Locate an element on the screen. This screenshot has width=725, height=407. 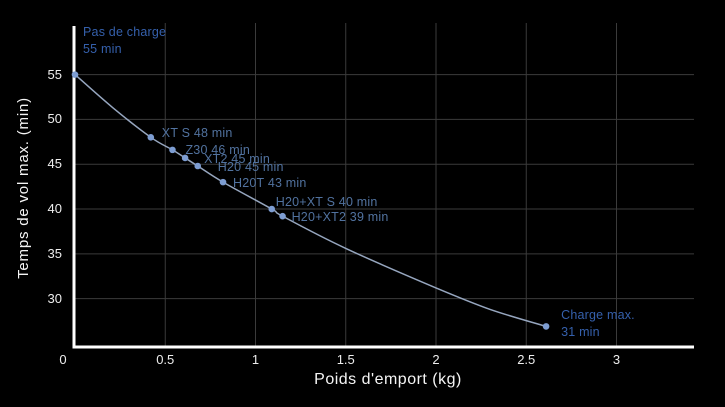
y-tick-label-50: 50 is located at coordinates (54, 119).